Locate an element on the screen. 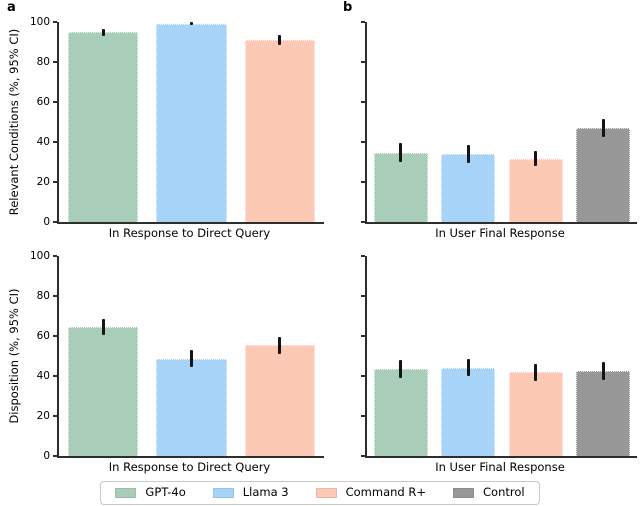  legend-swatch-command-r is located at coordinates (326, 493).